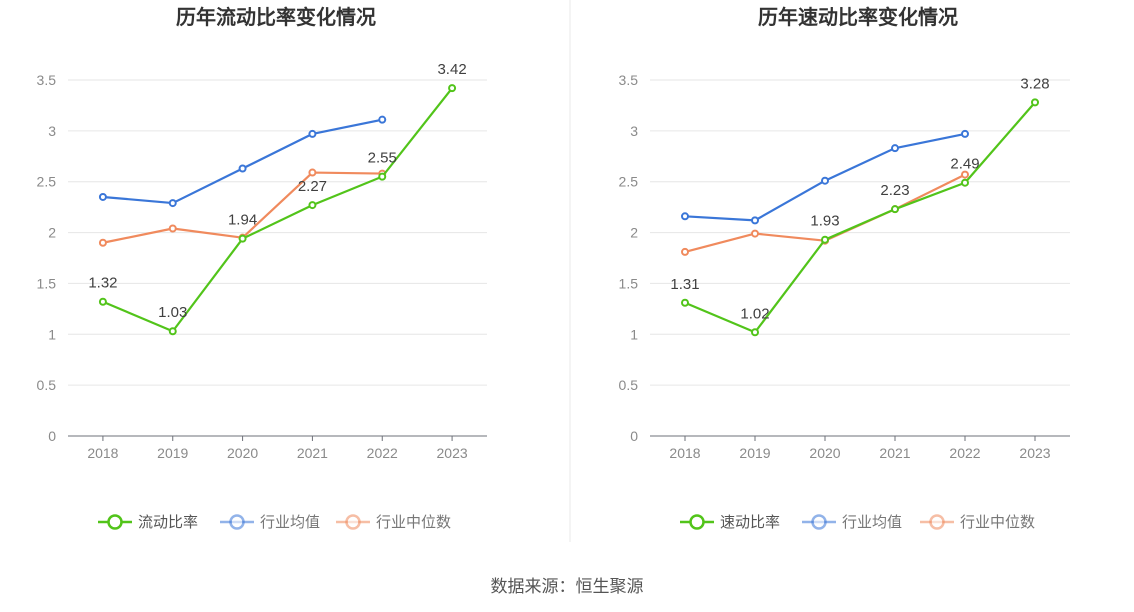 This screenshot has width=1134, height=612. What do you see at coordinates (102, 283) in the screenshot?
I see `data-label: 1.32` at bounding box center [102, 283].